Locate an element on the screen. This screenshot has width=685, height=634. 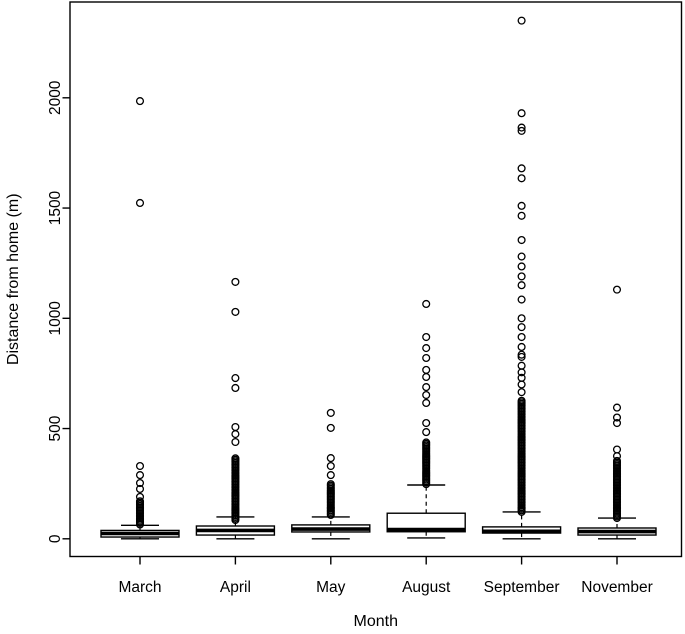
y-tick-label: 1000 is located at coordinates (55, 318).